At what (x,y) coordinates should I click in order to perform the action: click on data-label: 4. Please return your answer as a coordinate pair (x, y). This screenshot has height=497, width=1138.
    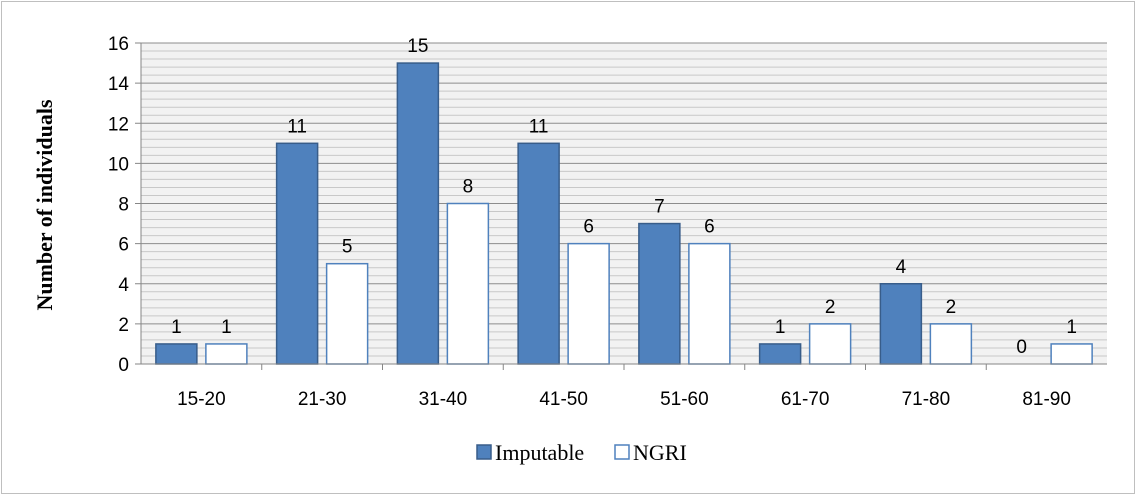
    Looking at the image, I should click on (901, 267).